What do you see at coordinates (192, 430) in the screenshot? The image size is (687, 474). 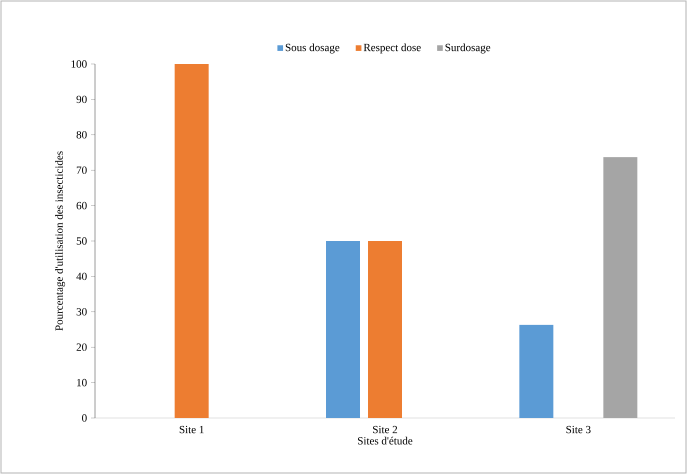 I see `x-tick-label: Site 1` at bounding box center [192, 430].